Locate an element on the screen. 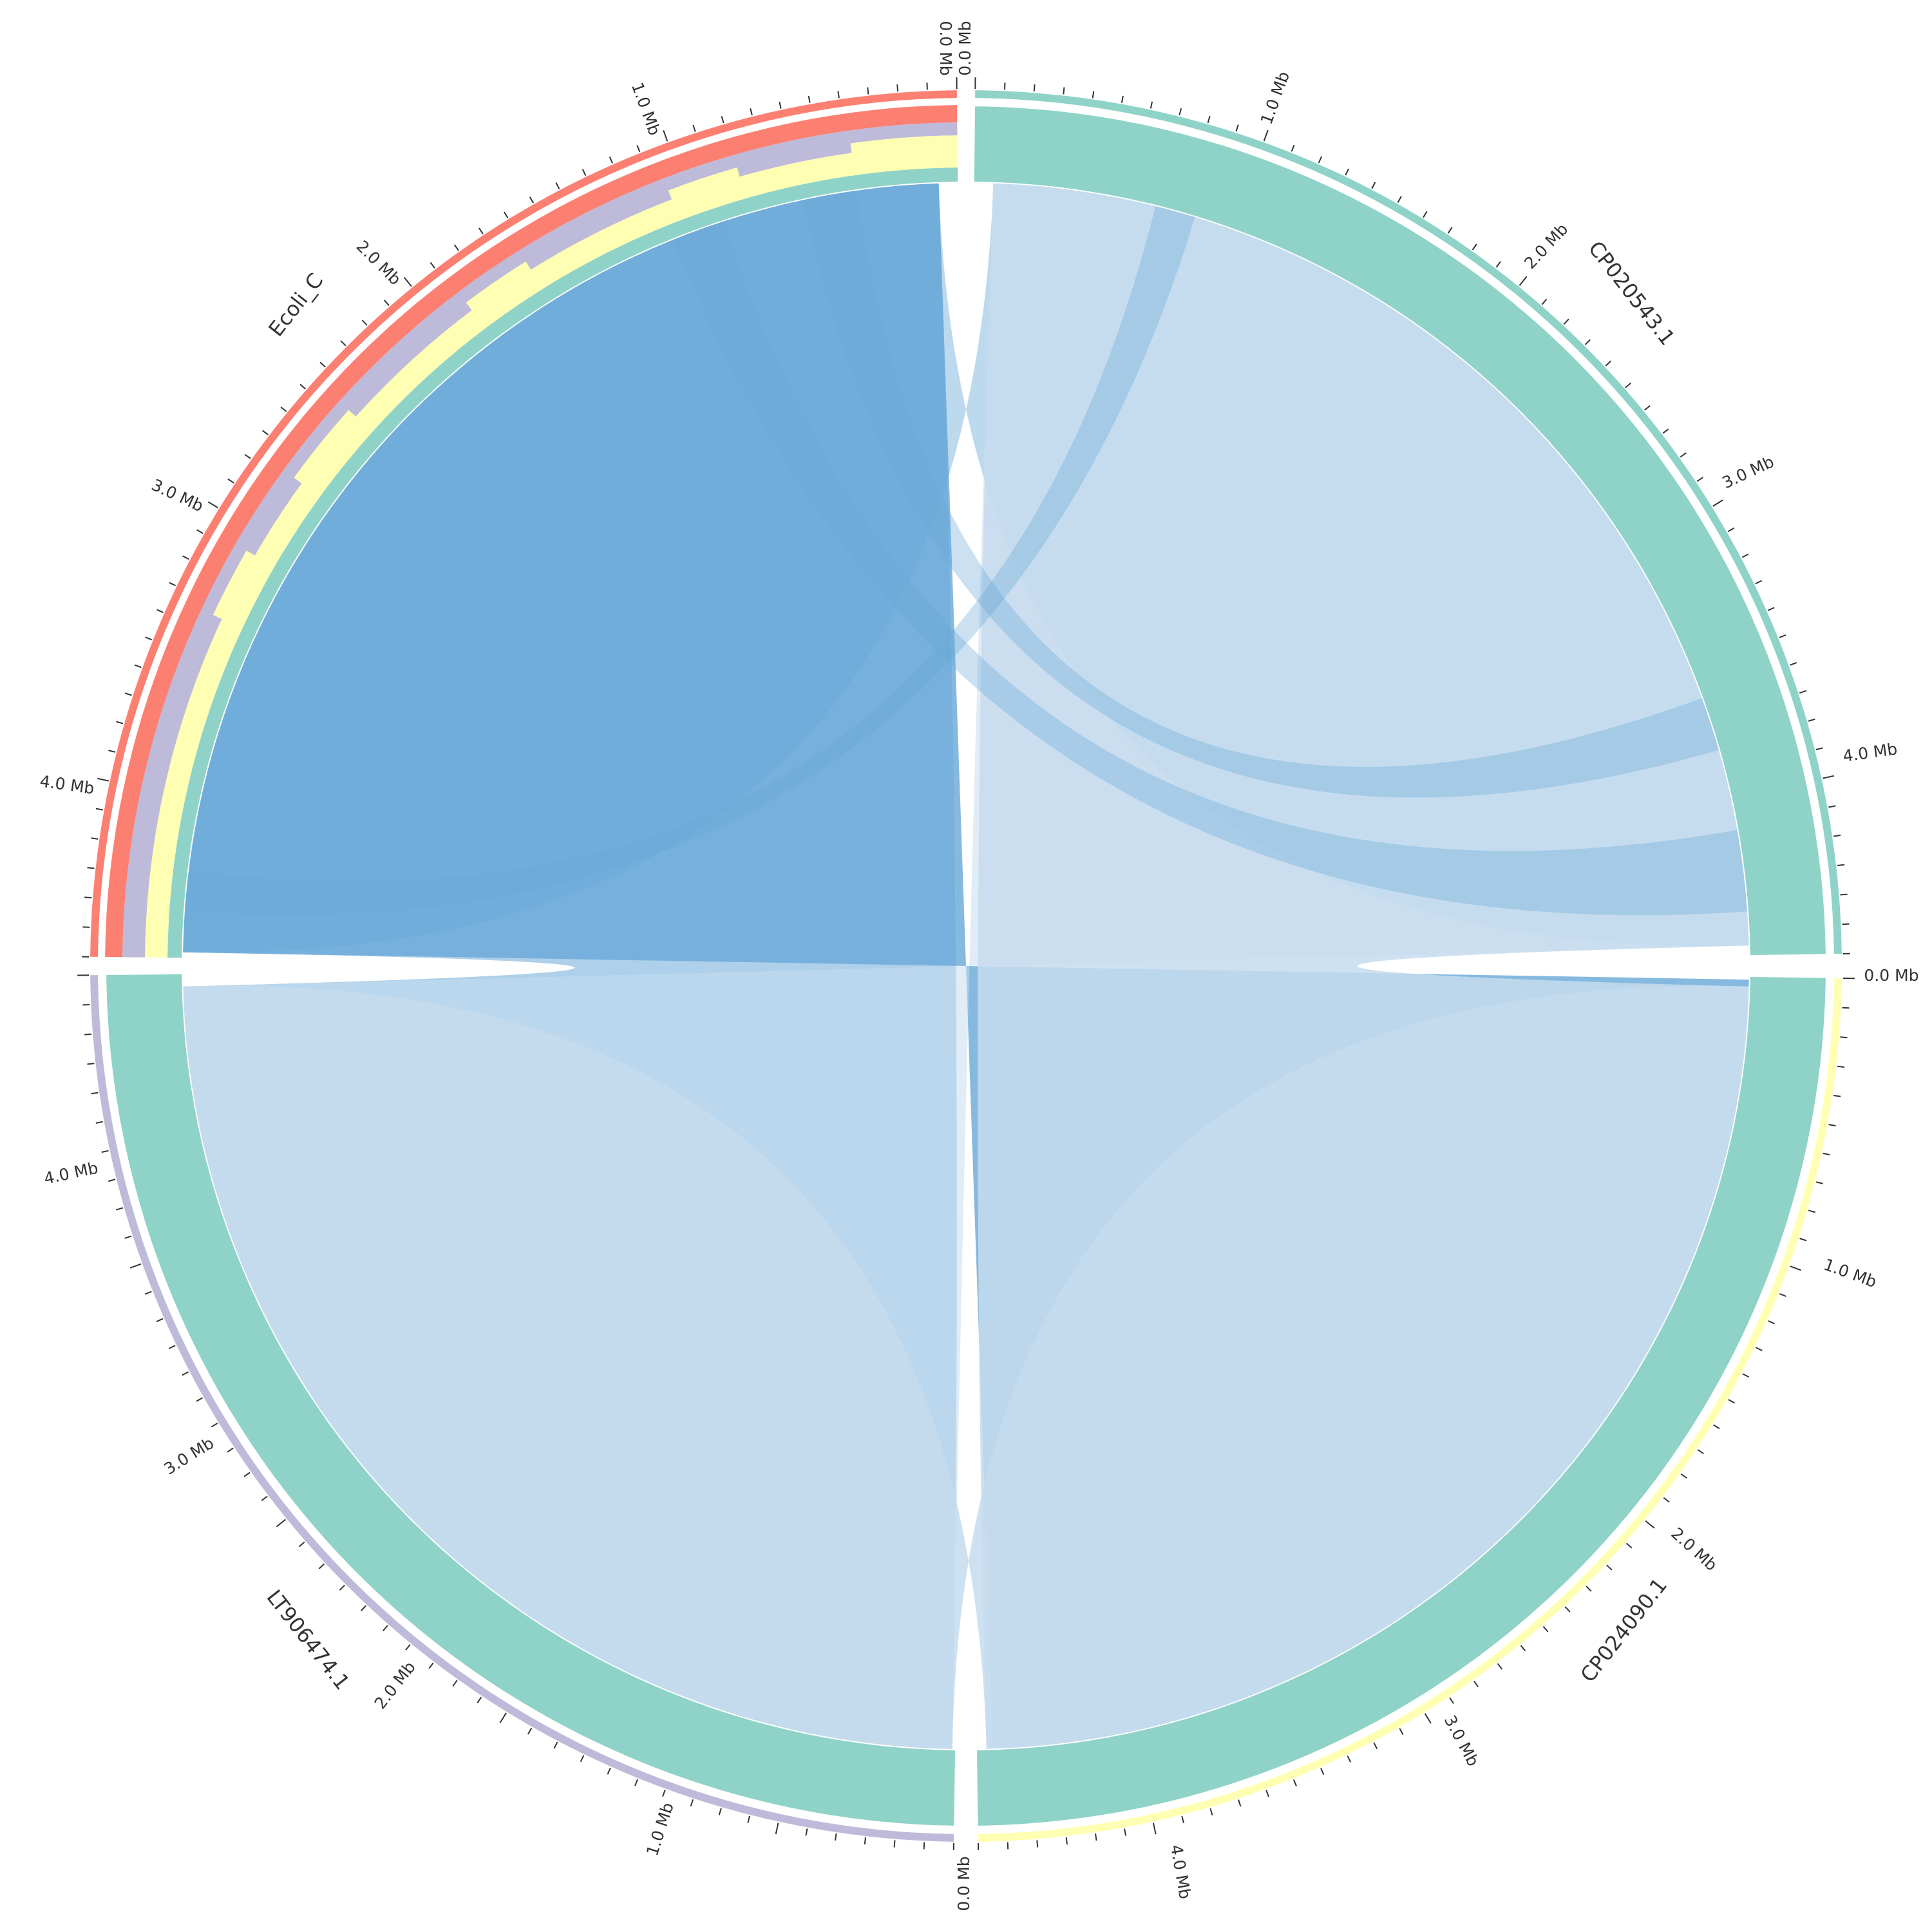 This screenshot has width=1932, height=1932. segment-name-ecoli-c: Ecoli_C is located at coordinates (295, 305).